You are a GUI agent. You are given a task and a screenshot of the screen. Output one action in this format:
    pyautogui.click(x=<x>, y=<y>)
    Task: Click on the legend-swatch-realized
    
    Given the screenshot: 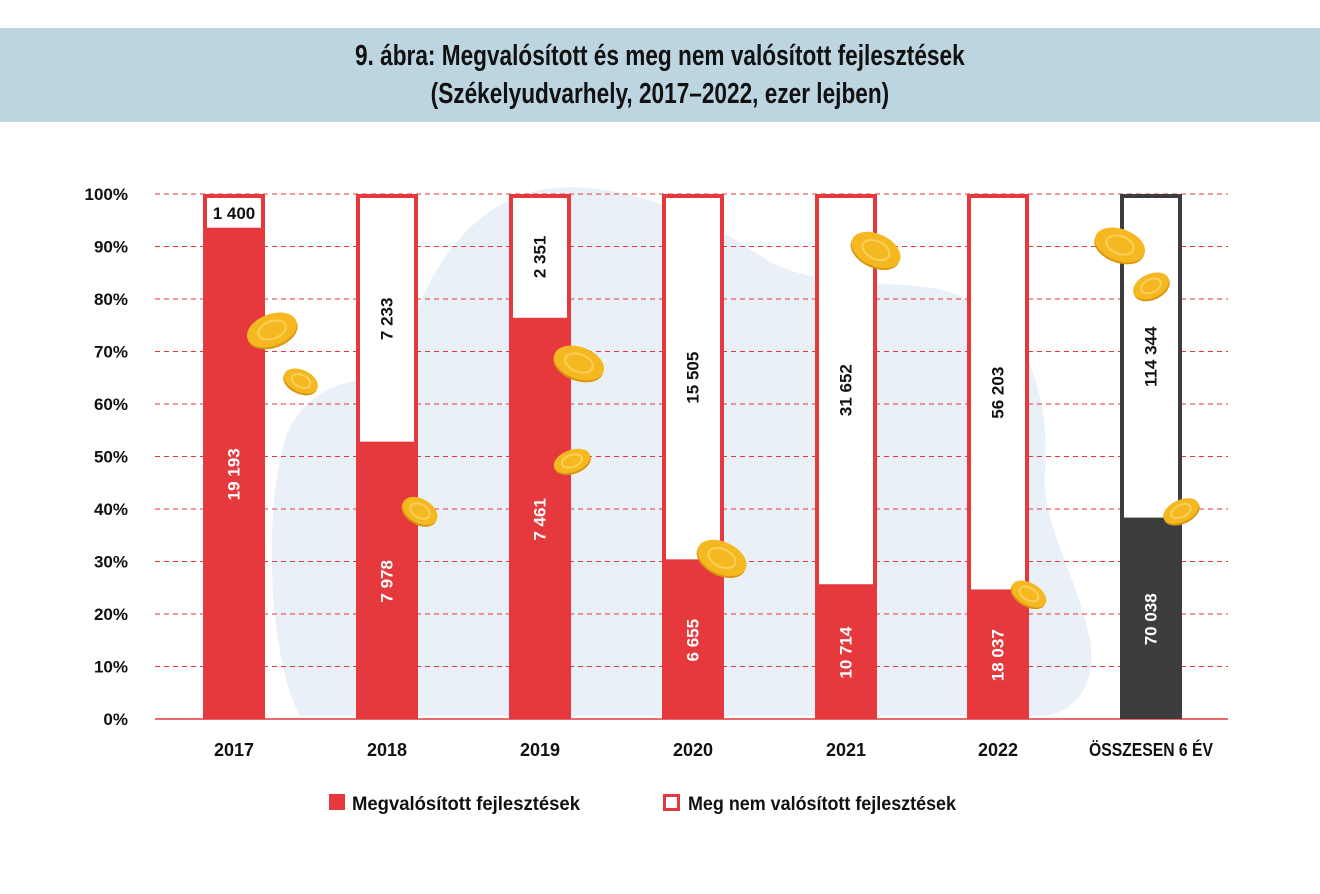 What is the action you would take?
    pyautogui.click(x=337, y=802)
    